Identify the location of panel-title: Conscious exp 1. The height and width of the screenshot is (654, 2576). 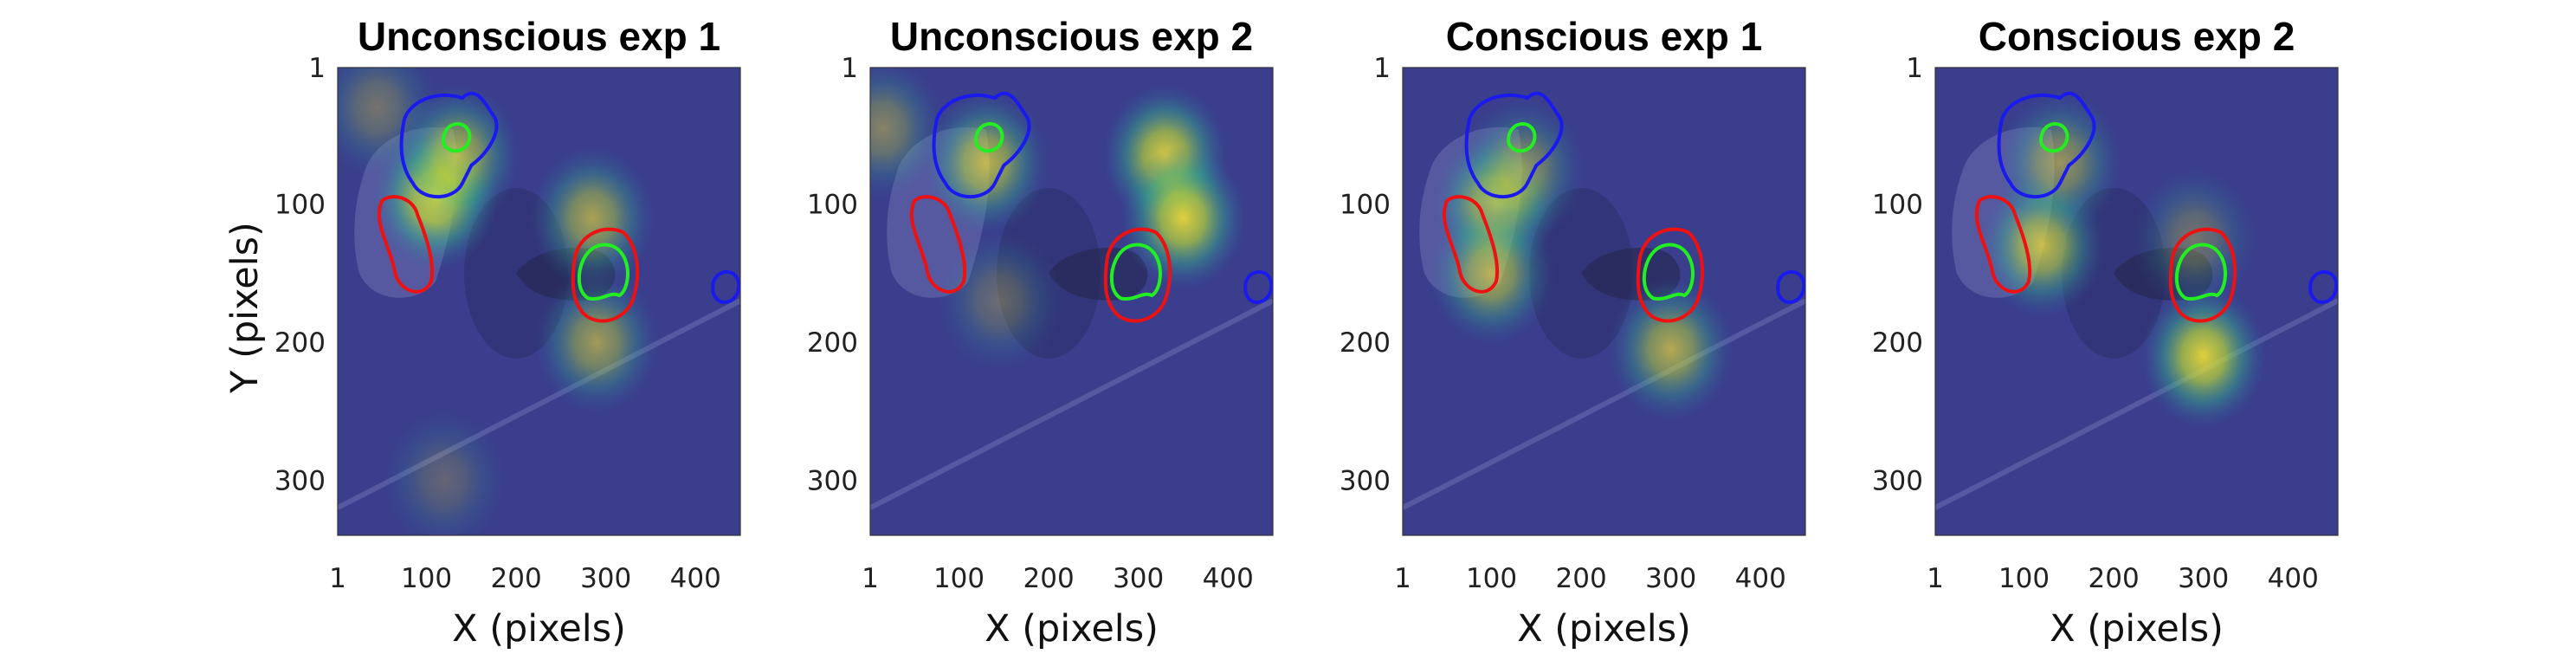
(1604, 36).